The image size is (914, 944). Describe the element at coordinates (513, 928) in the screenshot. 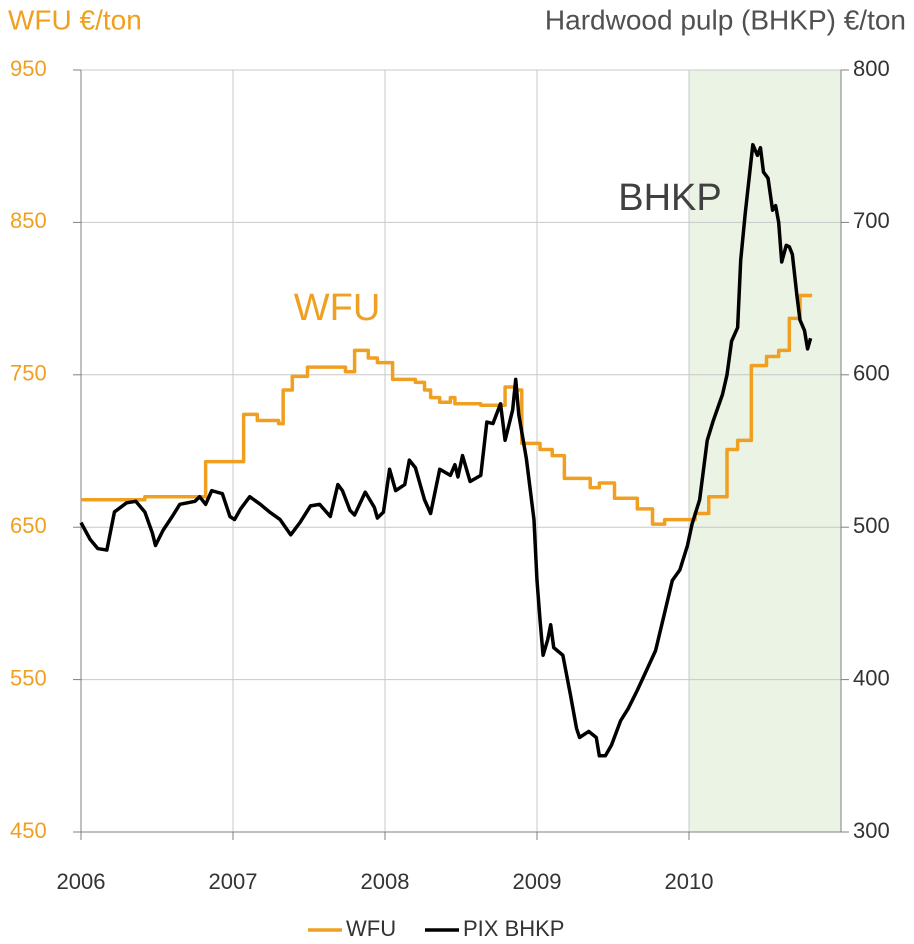

I see `legend-label: PIX BHKP` at that location.